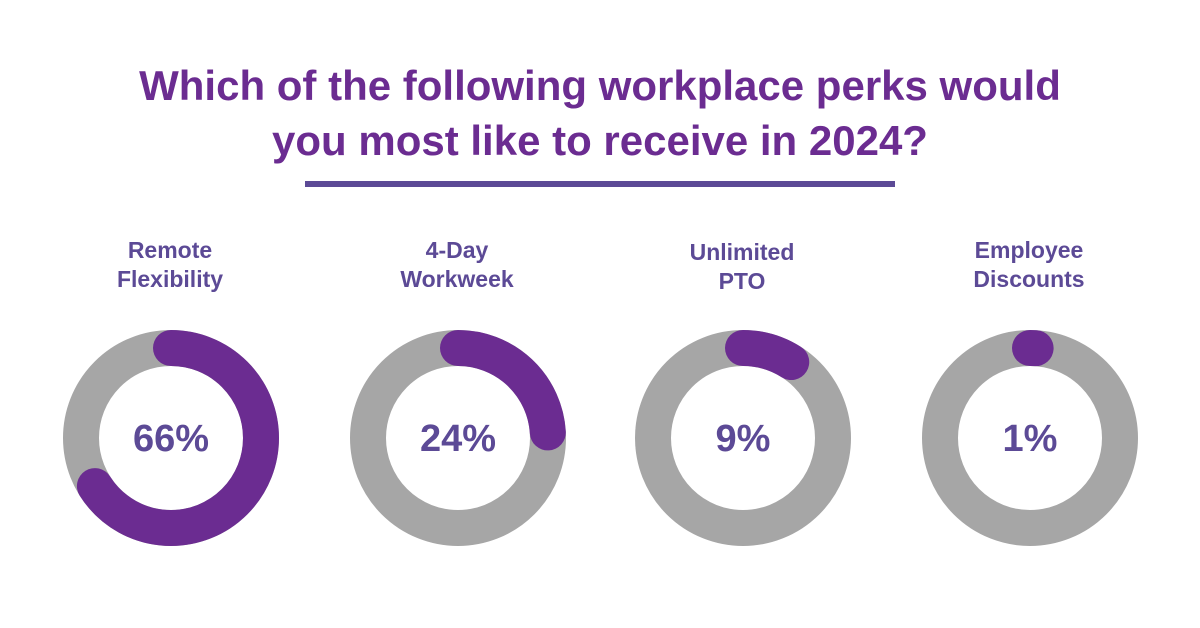 The height and width of the screenshot is (628, 1200). Describe the element at coordinates (170, 250) in the screenshot. I see `perk-label-line-1: Remote` at that location.